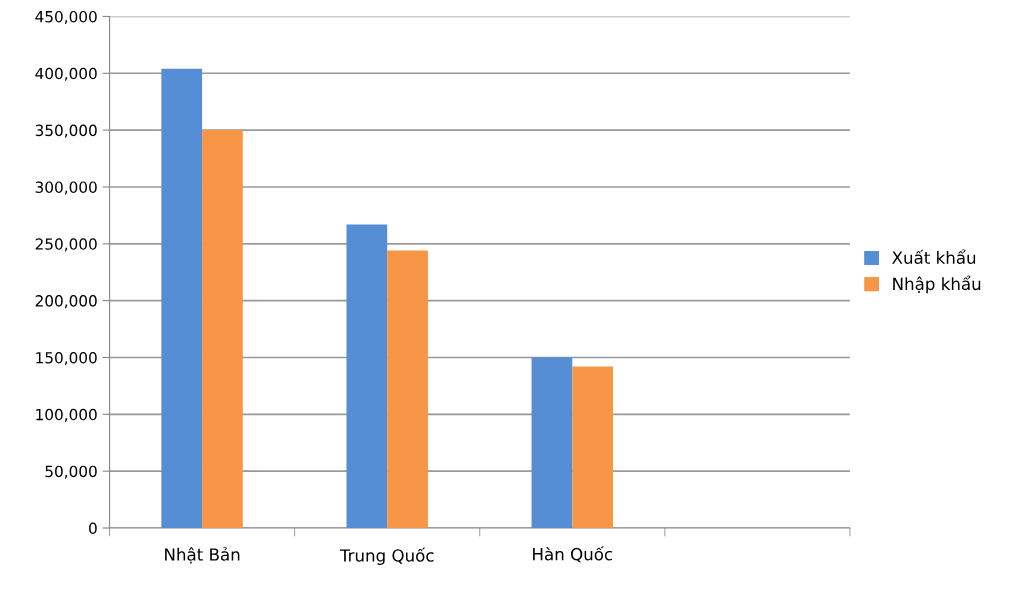 This screenshot has height=609, width=1024. Describe the element at coordinates (66, 415) in the screenshot. I see `y-tick-label: 100,000` at that location.